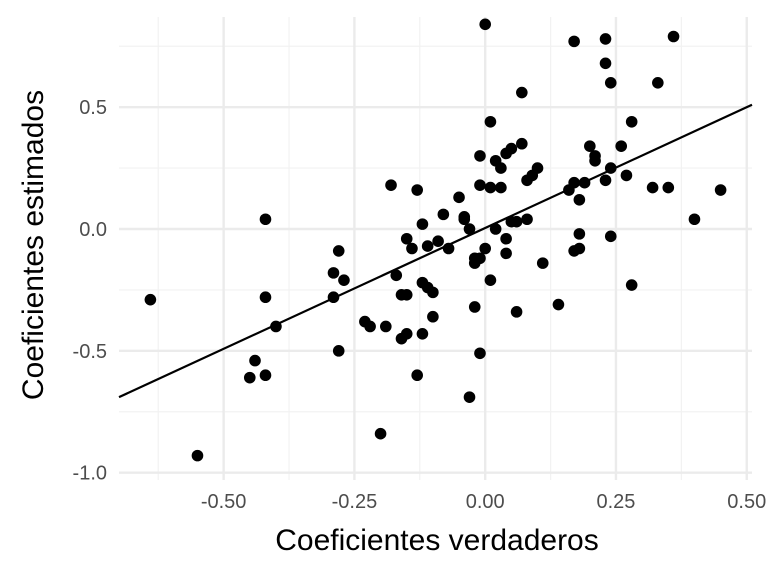  What do you see at coordinates (90, 474) in the screenshot?
I see `y-tick-label: -1.0` at bounding box center [90, 474].